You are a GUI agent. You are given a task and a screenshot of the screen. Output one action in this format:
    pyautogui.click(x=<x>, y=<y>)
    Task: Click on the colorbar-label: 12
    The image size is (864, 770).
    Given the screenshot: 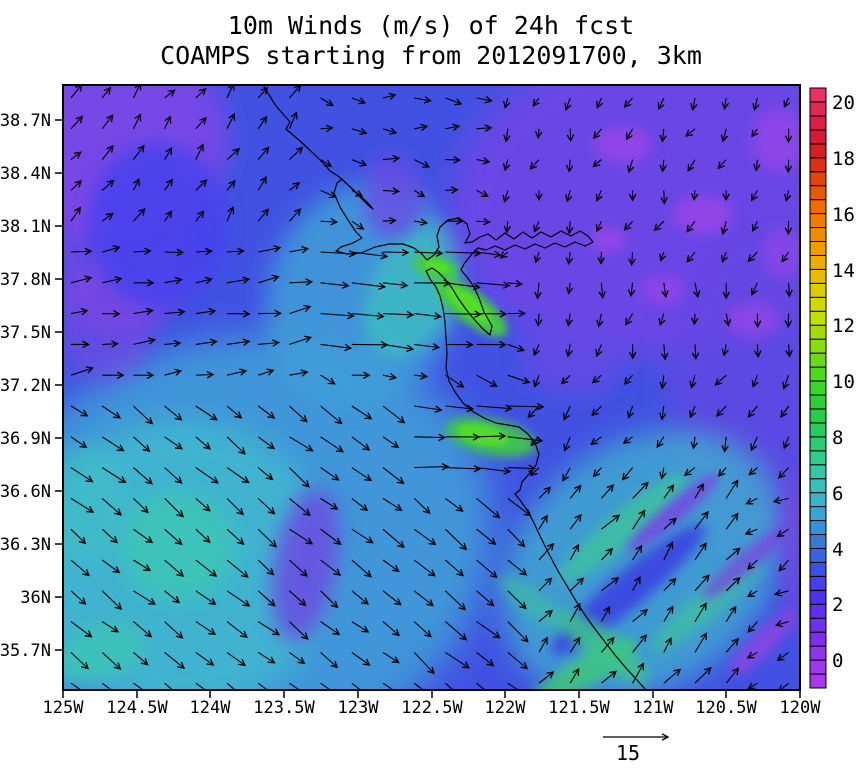 What is the action you would take?
    pyautogui.click(x=843, y=326)
    